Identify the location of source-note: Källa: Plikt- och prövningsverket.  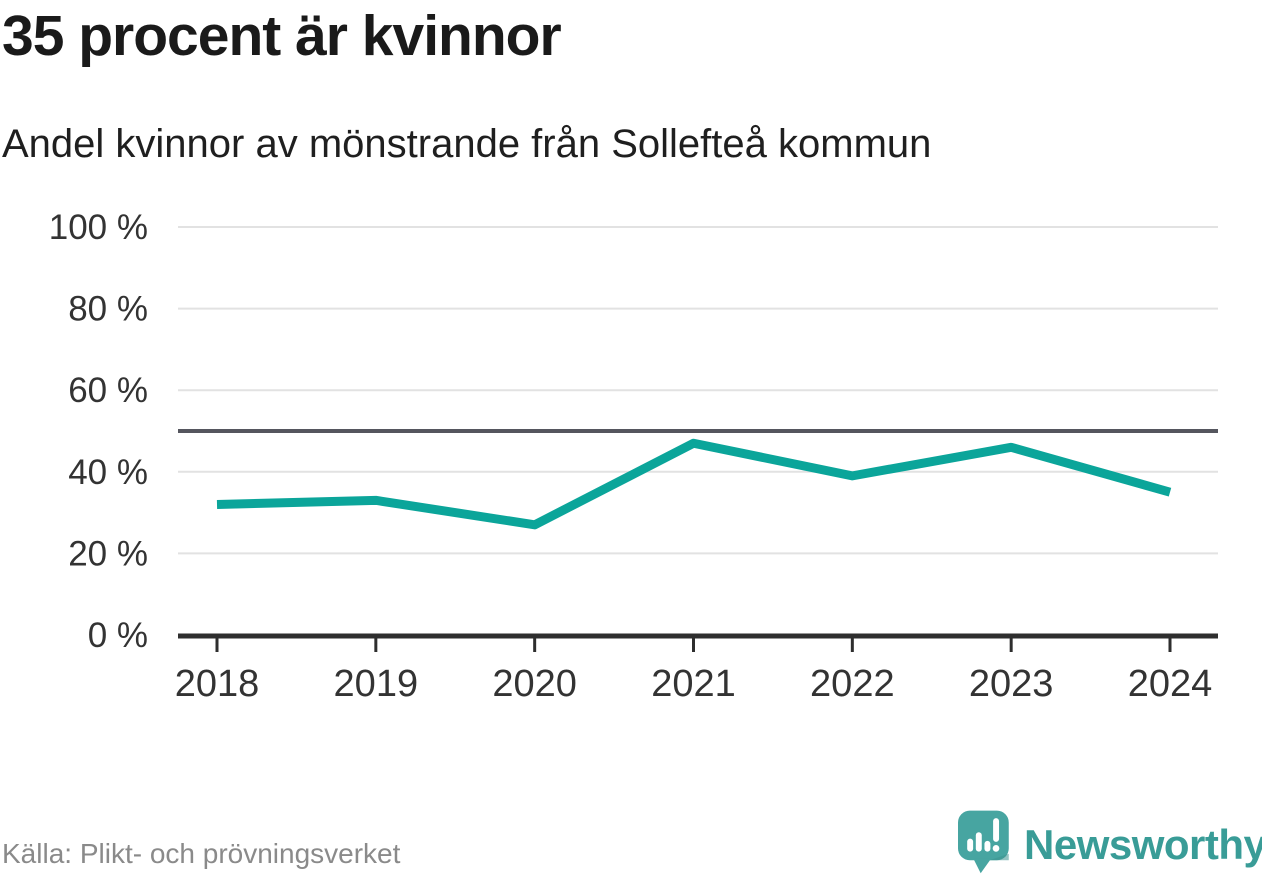
(201, 853).